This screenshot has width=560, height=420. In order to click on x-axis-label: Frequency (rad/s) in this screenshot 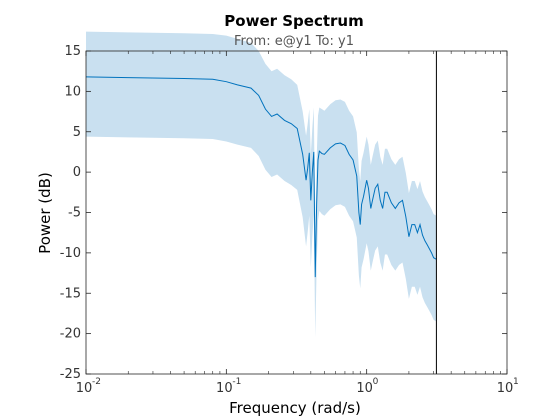, I will do `click(295, 408)`.